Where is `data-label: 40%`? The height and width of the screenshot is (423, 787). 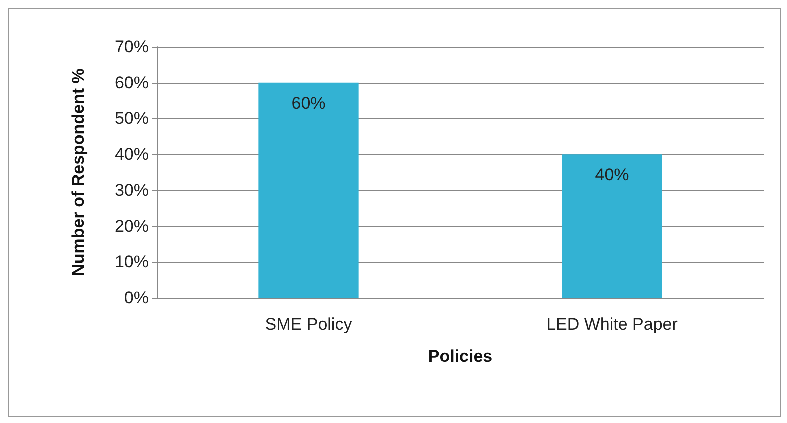 data-label: 40% is located at coordinates (612, 175).